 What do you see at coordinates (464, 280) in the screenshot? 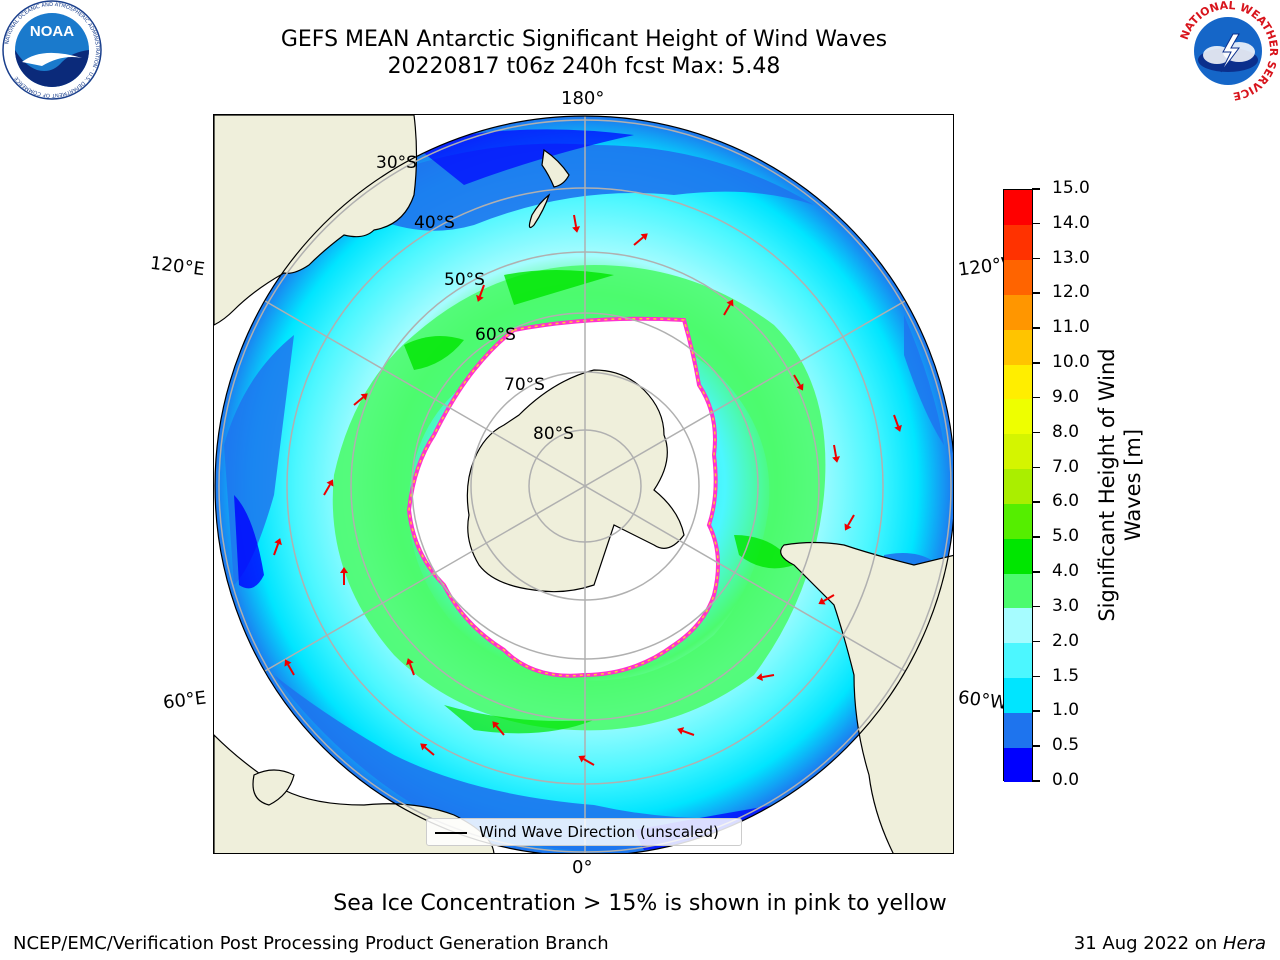
I see `lat-label-50s: 50°S` at bounding box center [464, 280].